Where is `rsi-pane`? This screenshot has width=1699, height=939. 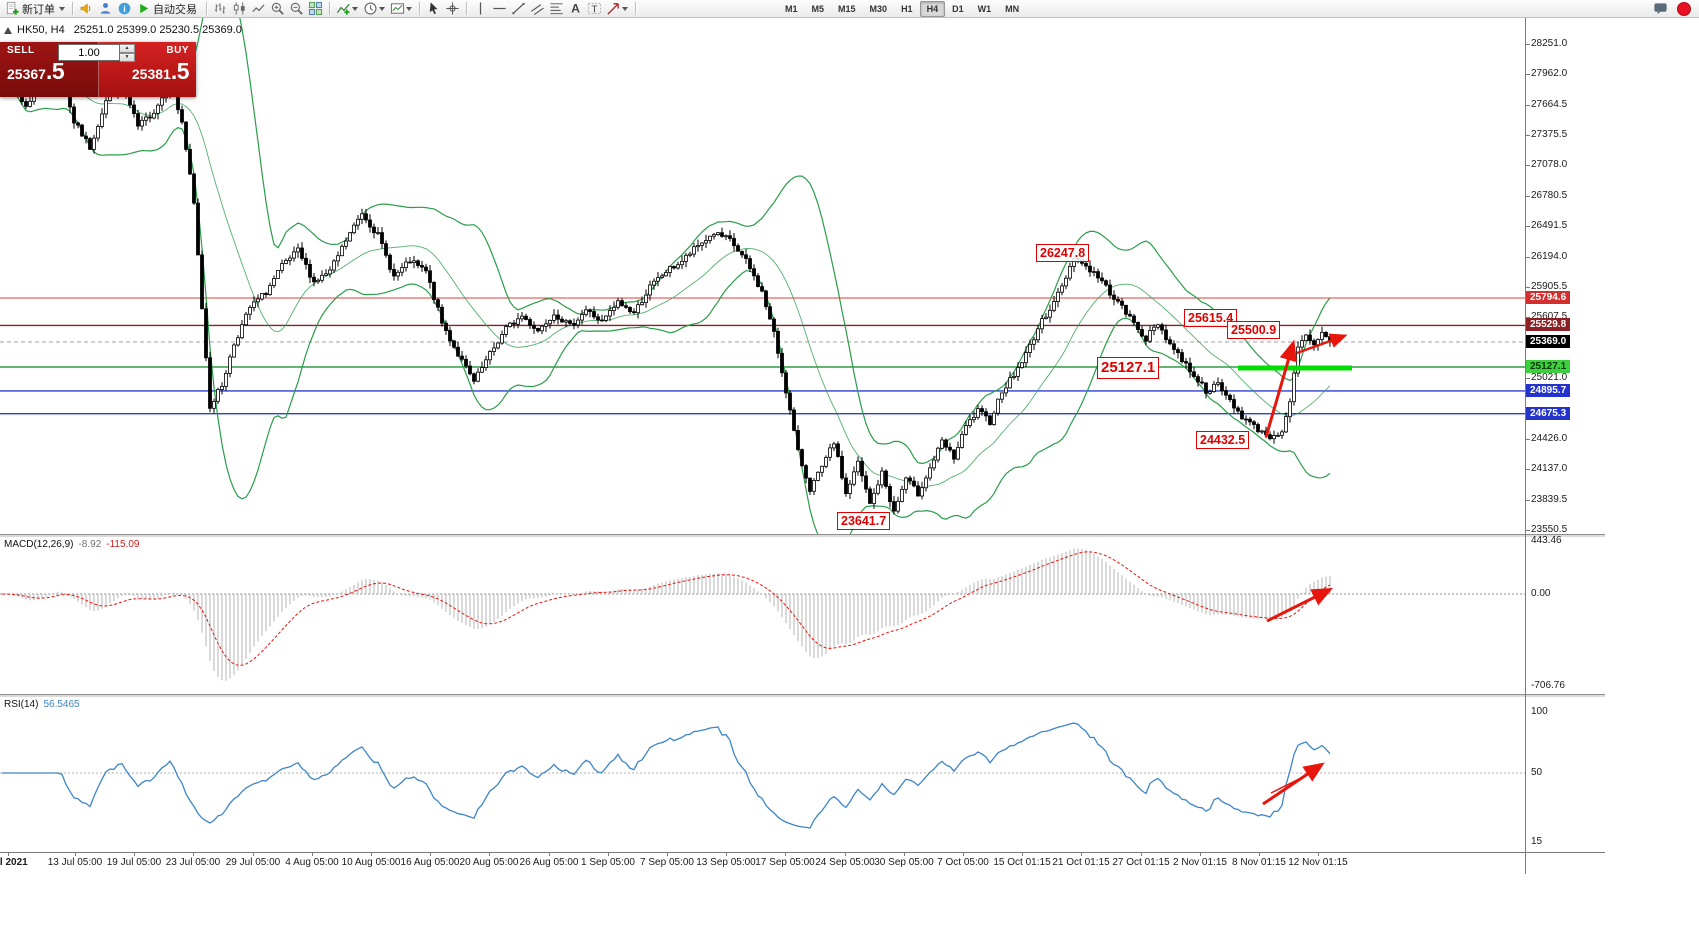 rsi-pane is located at coordinates (762, 774).